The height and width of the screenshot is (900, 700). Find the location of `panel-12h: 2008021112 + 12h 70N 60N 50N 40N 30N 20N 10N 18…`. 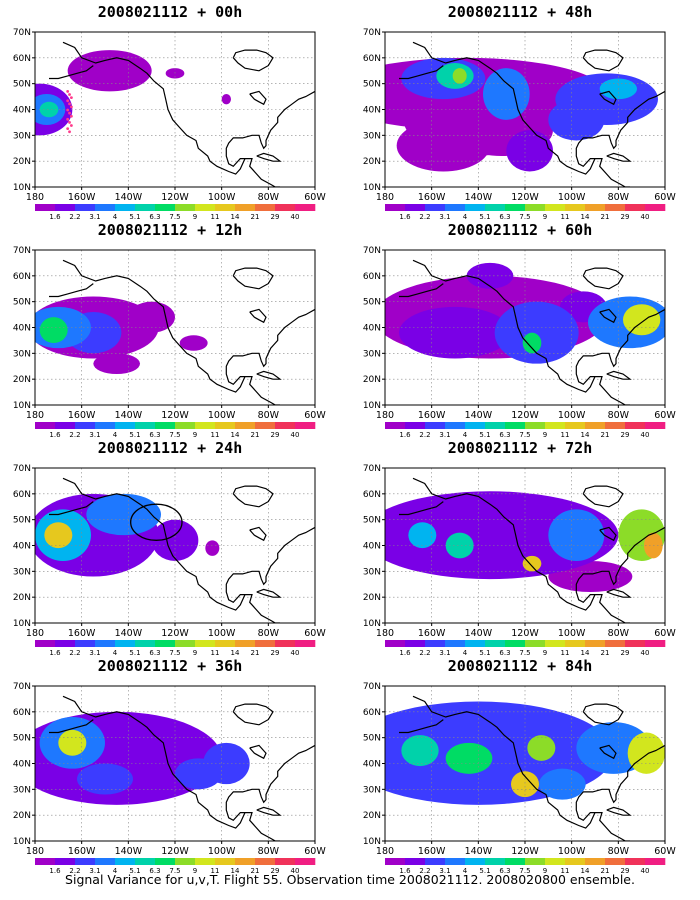

panel-12h: 2008021112 + 12h 70N 60N 50N 40N 30N 20N 10N 18… is located at coordinates (170, 328).